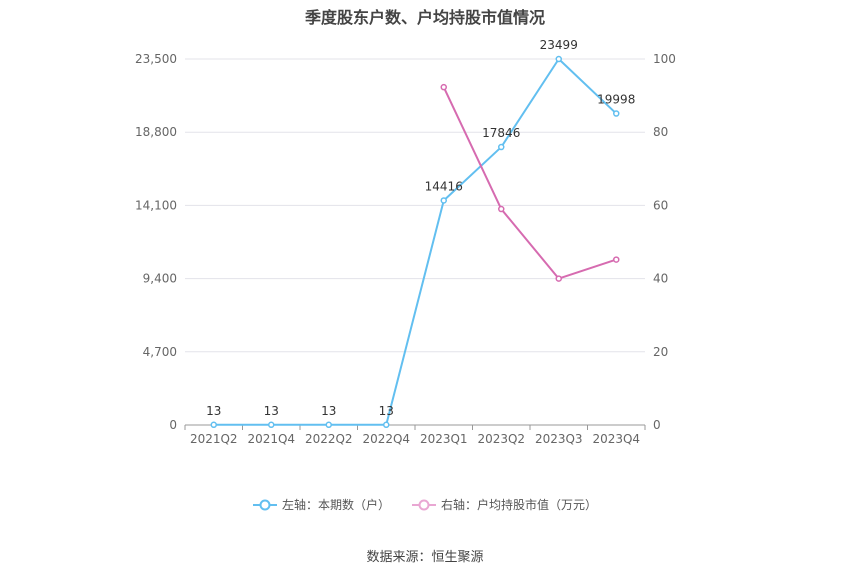 The width and height of the screenshot is (850, 575). Describe the element at coordinates (173, 425) in the screenshot. I see `left-y-tick-label: 0` at that location.